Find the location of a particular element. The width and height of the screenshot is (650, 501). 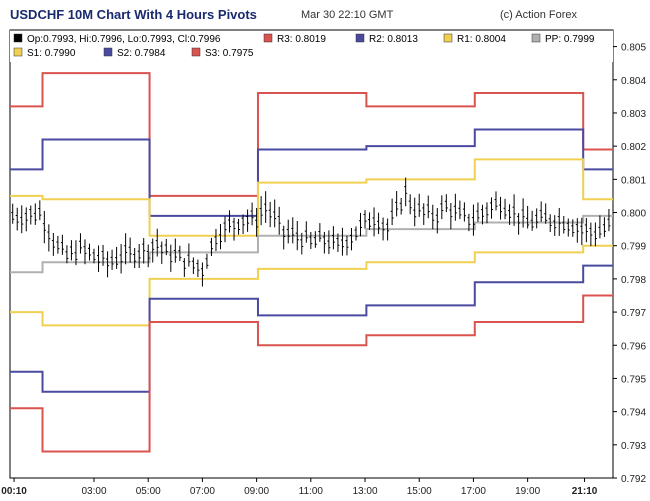

pivot-line-pp is located at coordinates (311, 244).